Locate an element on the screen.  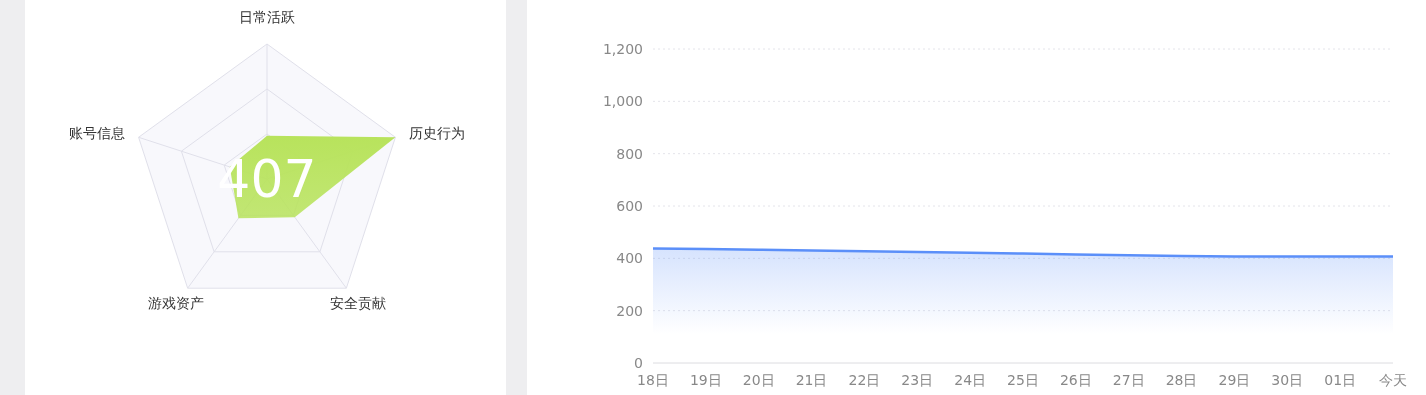
spoke-label: 安全贡献 is located at coordinates (358, 303).